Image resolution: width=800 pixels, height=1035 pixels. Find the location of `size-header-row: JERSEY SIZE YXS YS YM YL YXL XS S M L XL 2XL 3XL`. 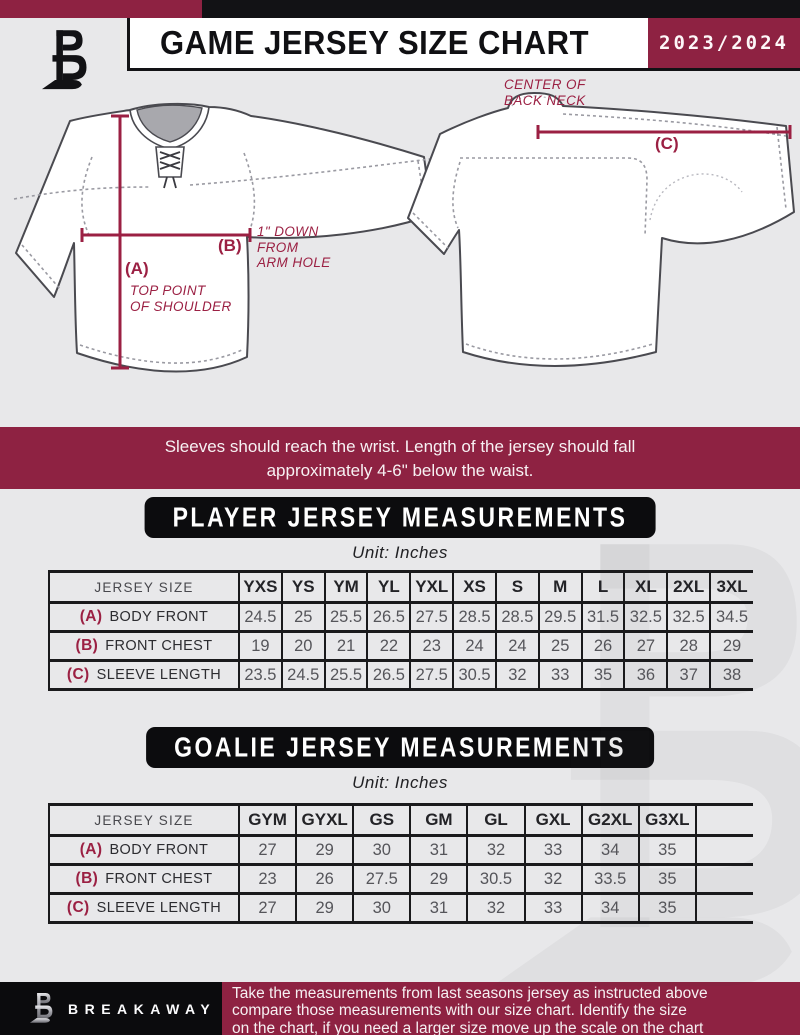

size-header-row: JERSEY SIZE YXS YS YM YL YXL XS S M L XL 2XL 3XL is located at coordinates (400, 587).